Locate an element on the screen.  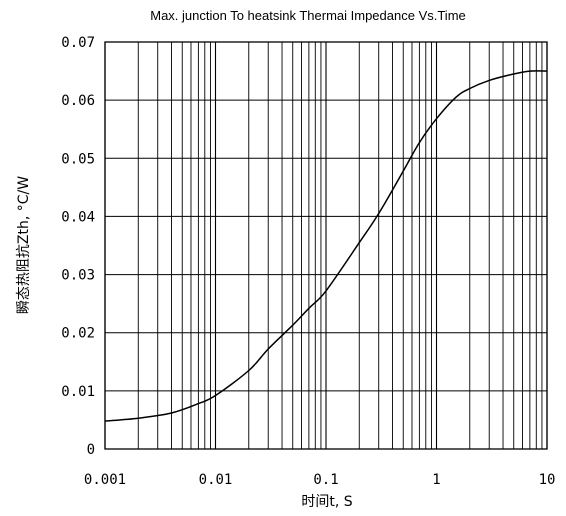
y-tick-label: 0.07 is located at coordinates (78, 43).